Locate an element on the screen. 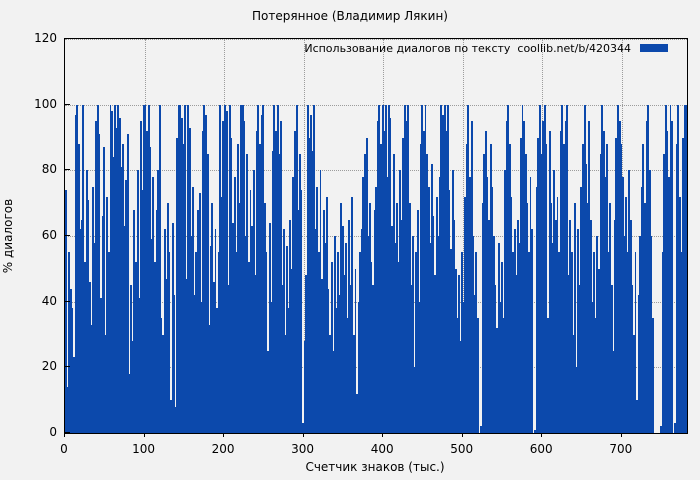  x-tick-label: 400 is located at coordinates (382, 449).